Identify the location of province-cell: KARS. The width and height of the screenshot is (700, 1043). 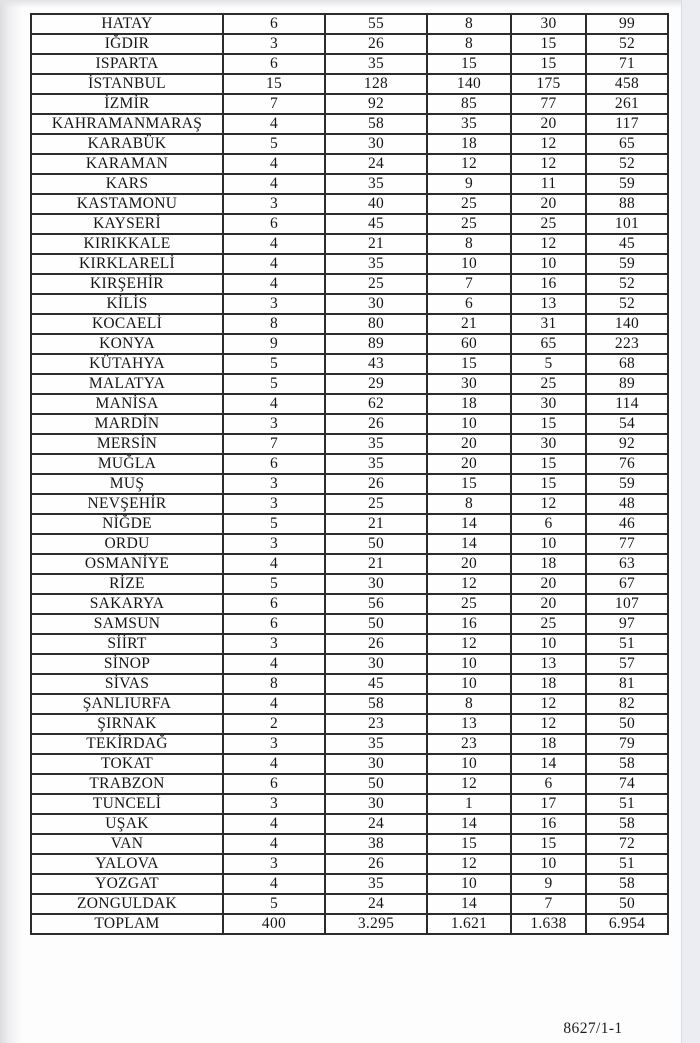
(127, 184).